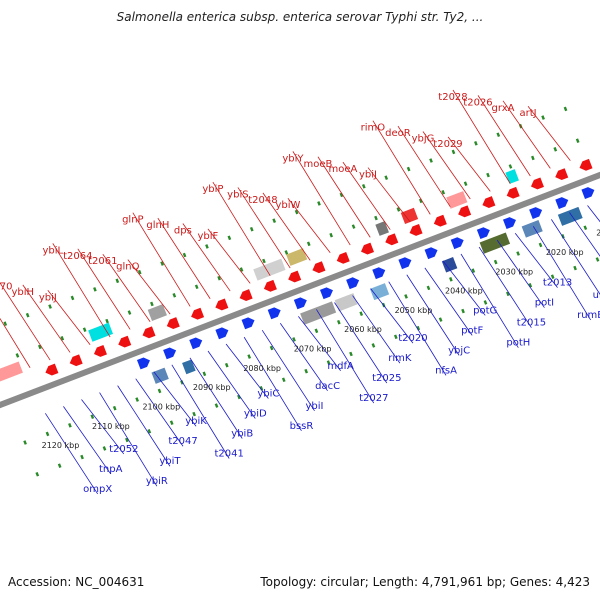 Image resolution: width=600 pixels, height=600 pixels. What do you see at coordinates (133, 220) in the screenshot?
I see `gene-label: glnP` at bounding box center [133, 220].